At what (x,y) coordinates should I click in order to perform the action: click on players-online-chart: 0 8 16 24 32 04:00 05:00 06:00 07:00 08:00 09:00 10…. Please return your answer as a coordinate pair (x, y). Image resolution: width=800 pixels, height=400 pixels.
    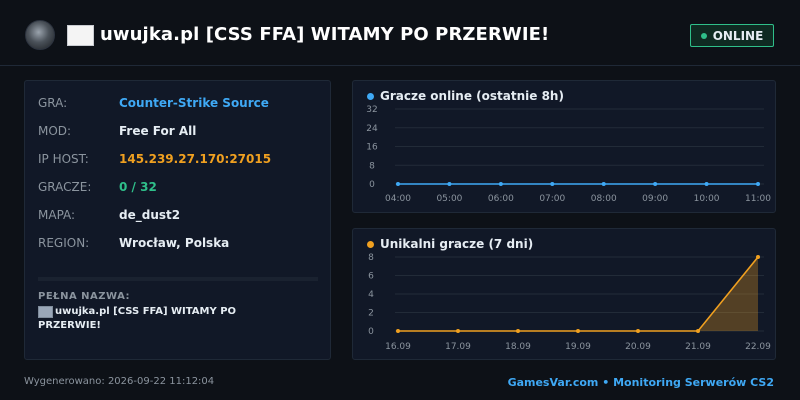
    Looking at the image, I should click on (568, 154).